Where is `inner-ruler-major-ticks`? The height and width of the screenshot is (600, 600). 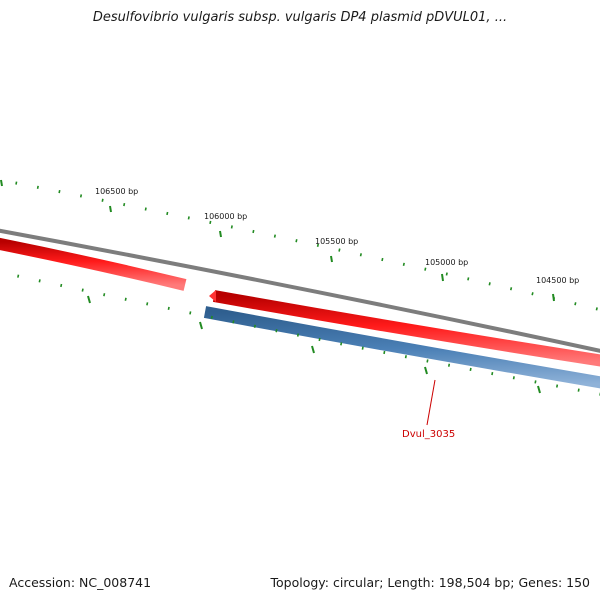
inner-ruler-major-ticks is located at coordinates (314, 344).